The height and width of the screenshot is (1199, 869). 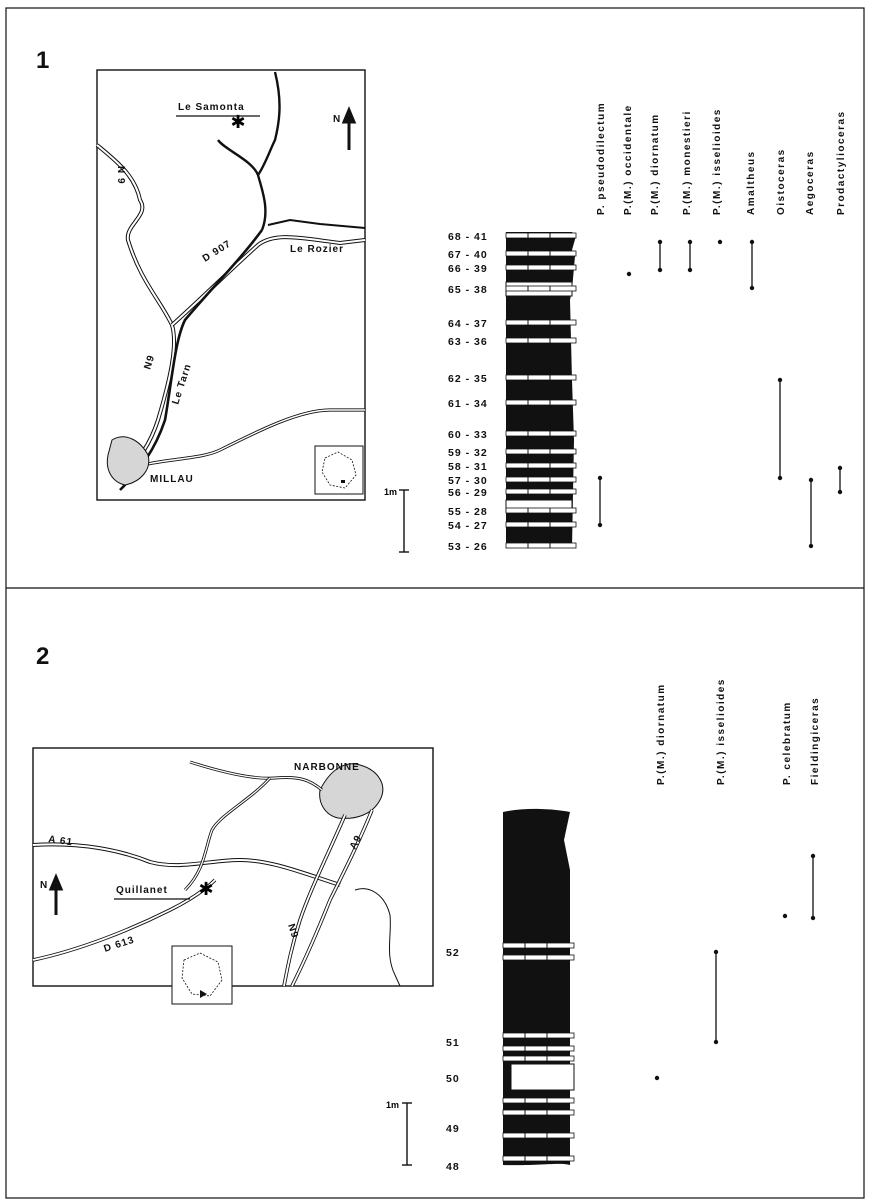 I want to click on panel1-site-label: Le Samonta, so click(x=211, y=107).